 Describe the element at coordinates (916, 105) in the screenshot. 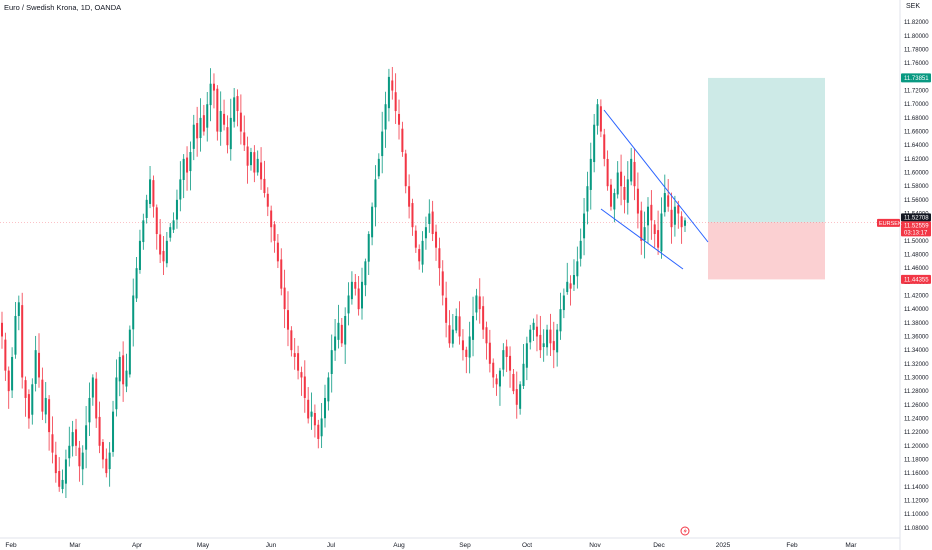

I see `price-tick-label: 11.70000` at that location.